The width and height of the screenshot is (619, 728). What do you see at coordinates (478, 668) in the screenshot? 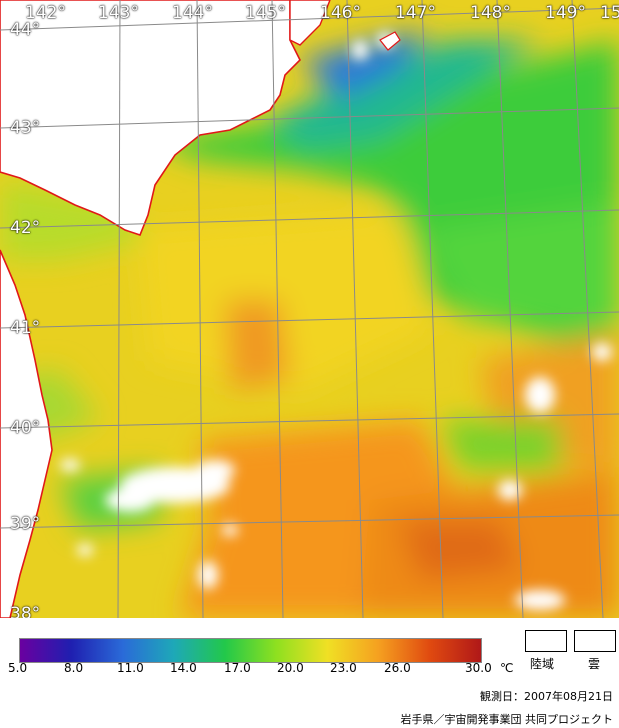
I see `scale-tick: 30.0` at bounding box center [478, 668].